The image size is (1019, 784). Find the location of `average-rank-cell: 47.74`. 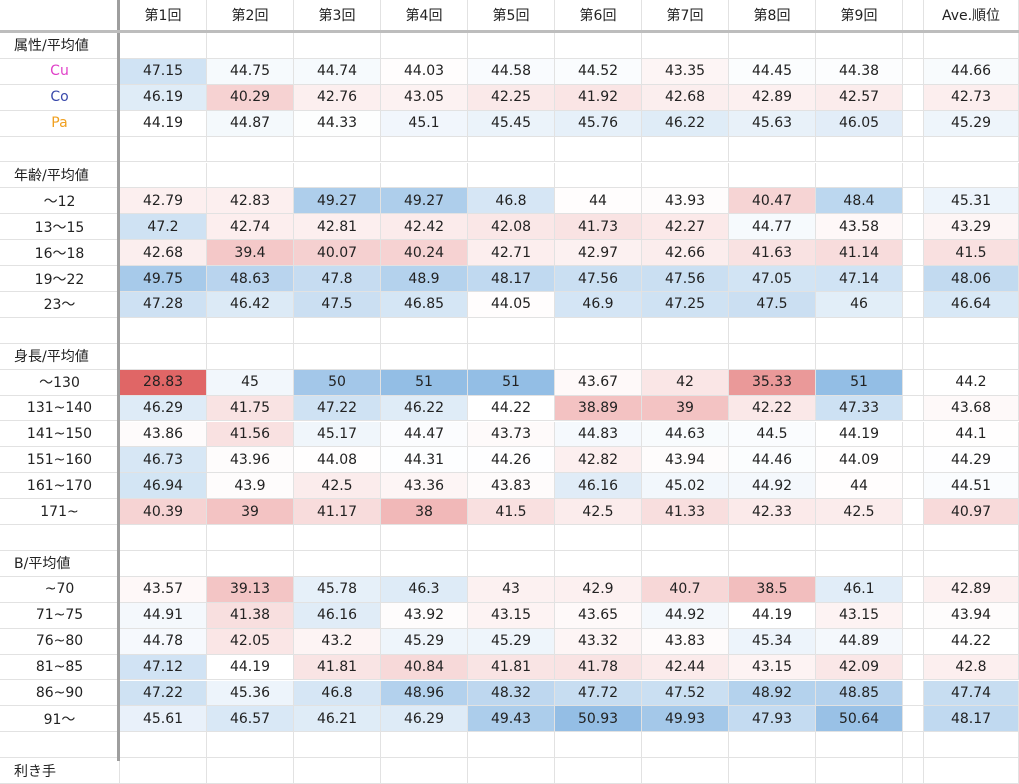

average-rank-cell: 47.74 is located at coordinates (971, 693).